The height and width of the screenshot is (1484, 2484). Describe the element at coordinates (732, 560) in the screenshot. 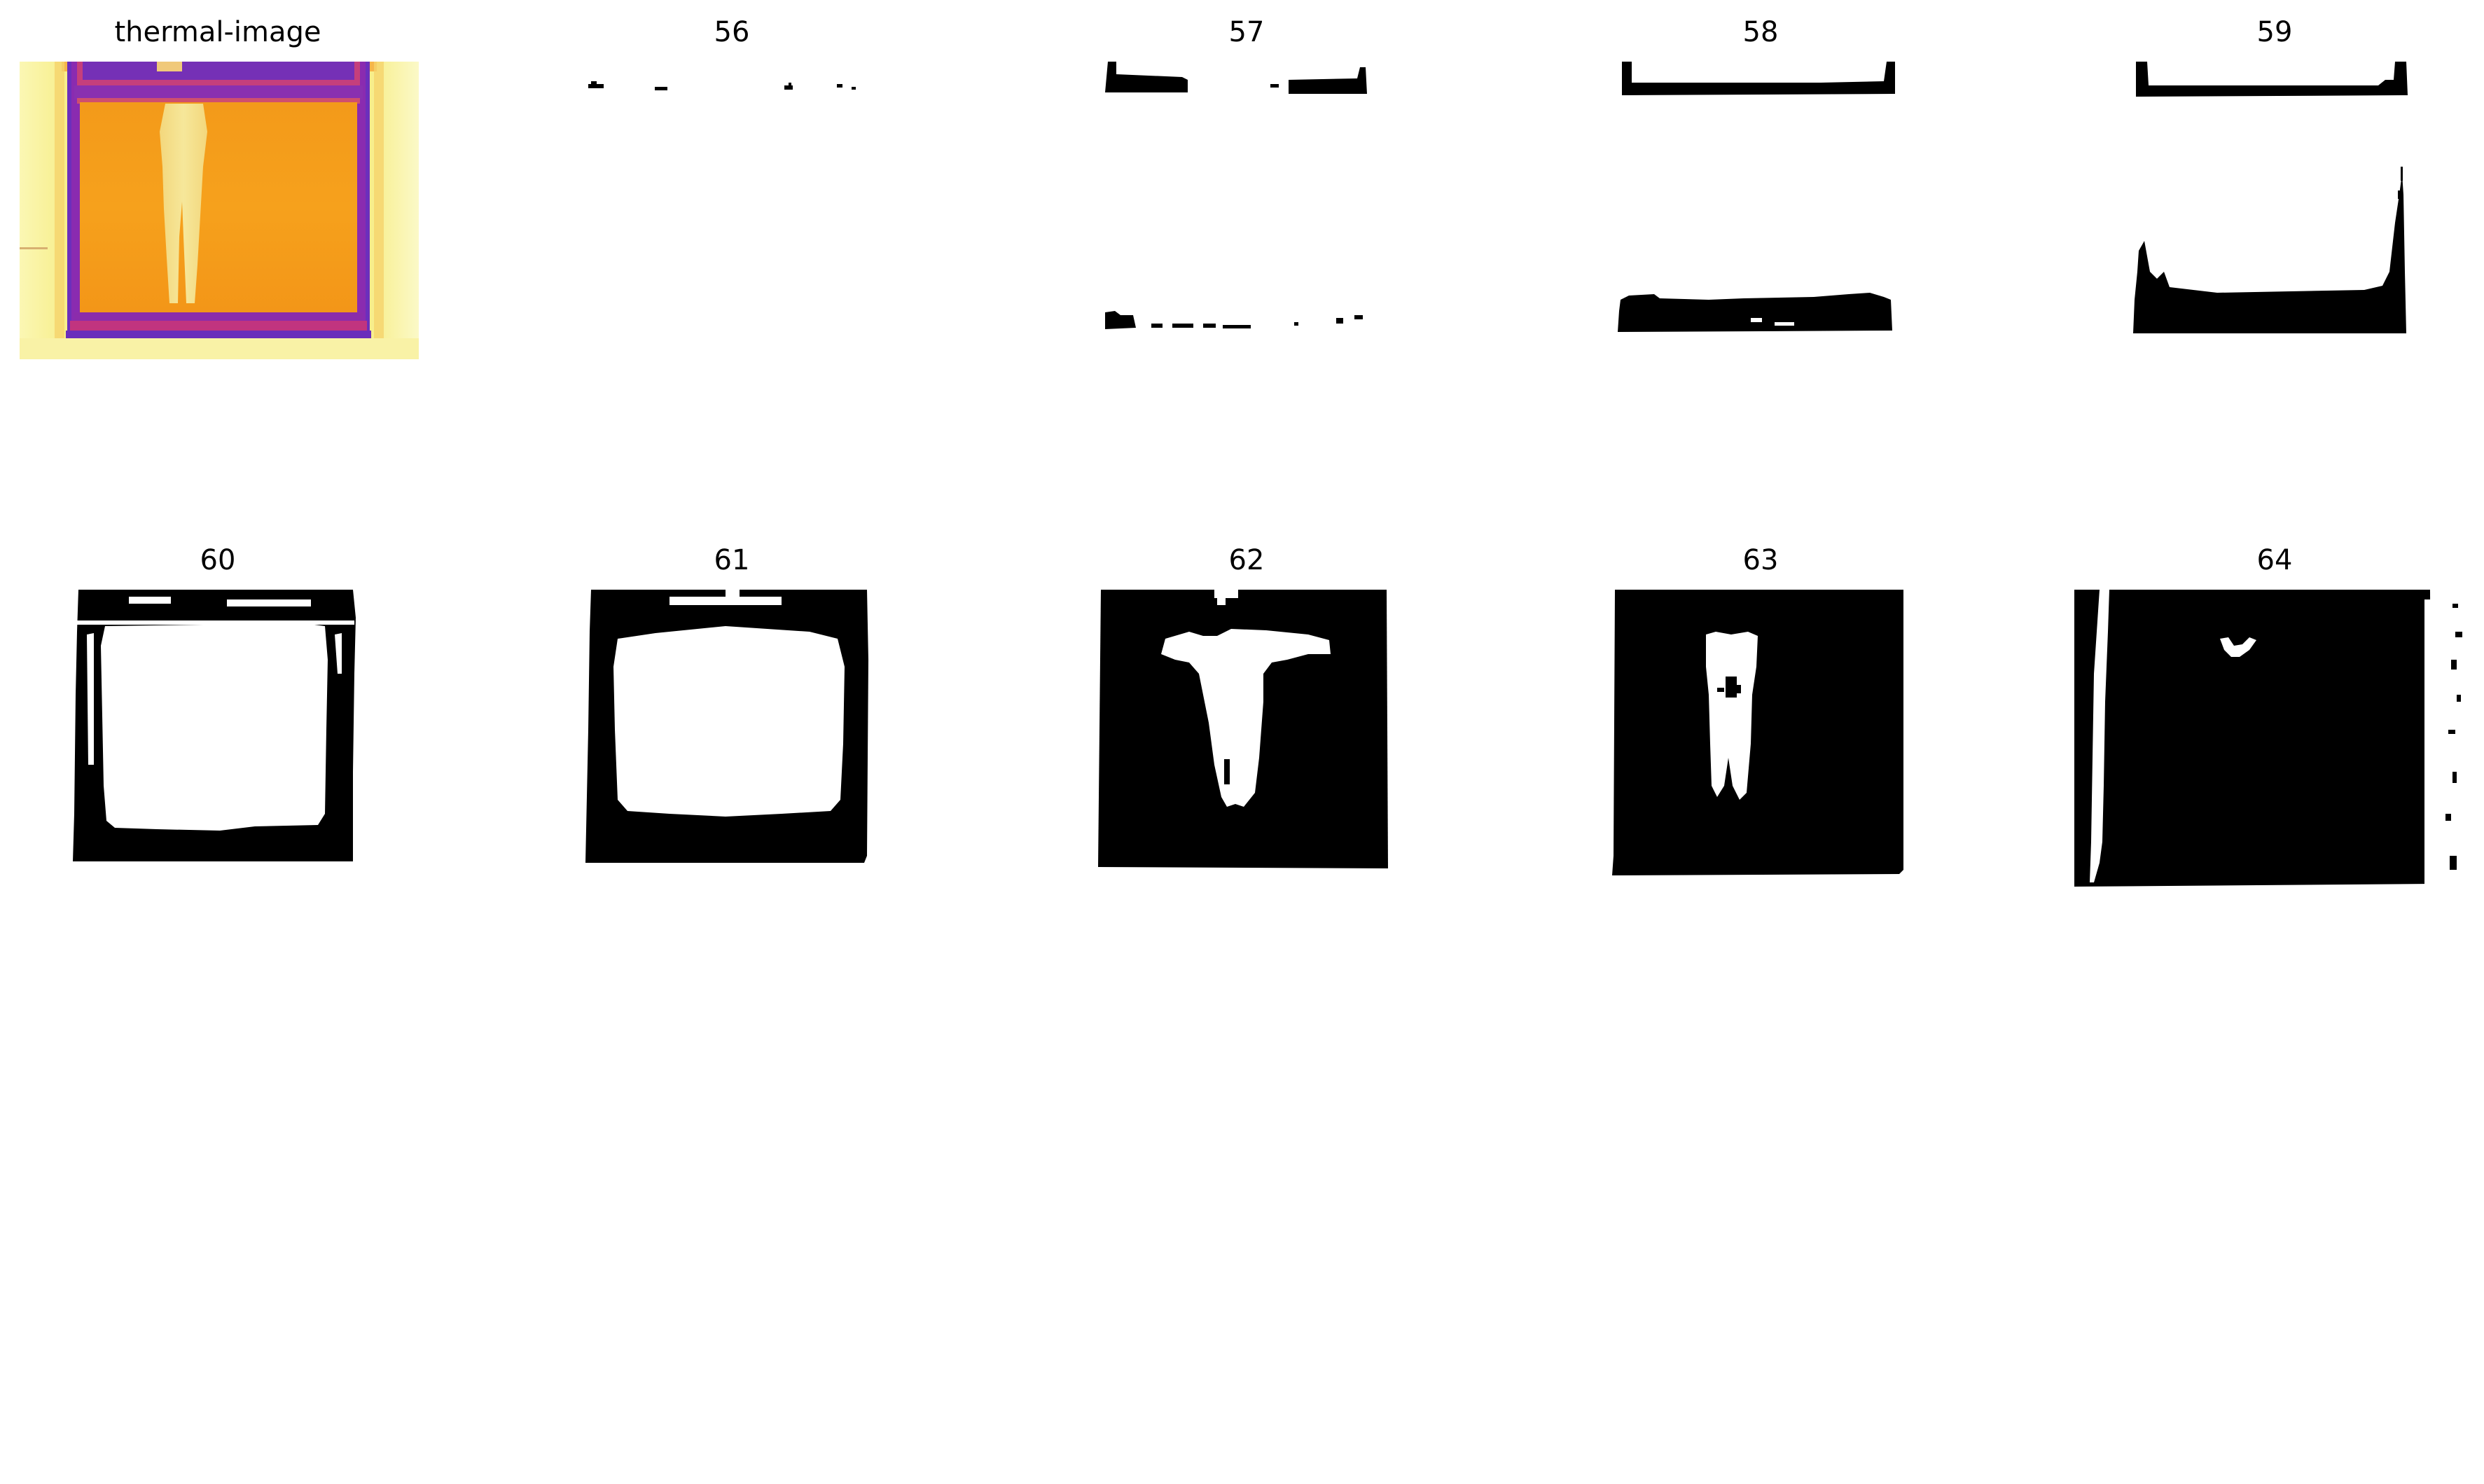

I see `panel-title-61: 61` at that location.